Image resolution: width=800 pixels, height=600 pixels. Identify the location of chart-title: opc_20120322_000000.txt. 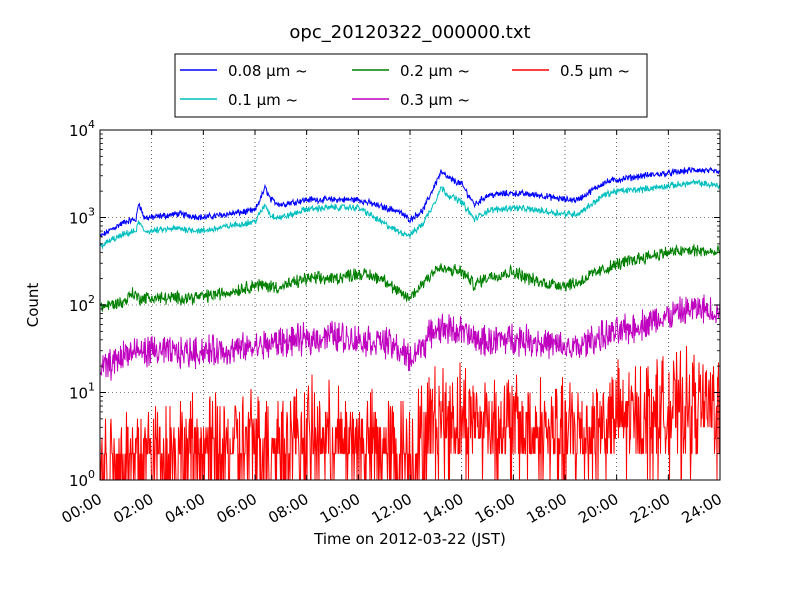
(409, 32).